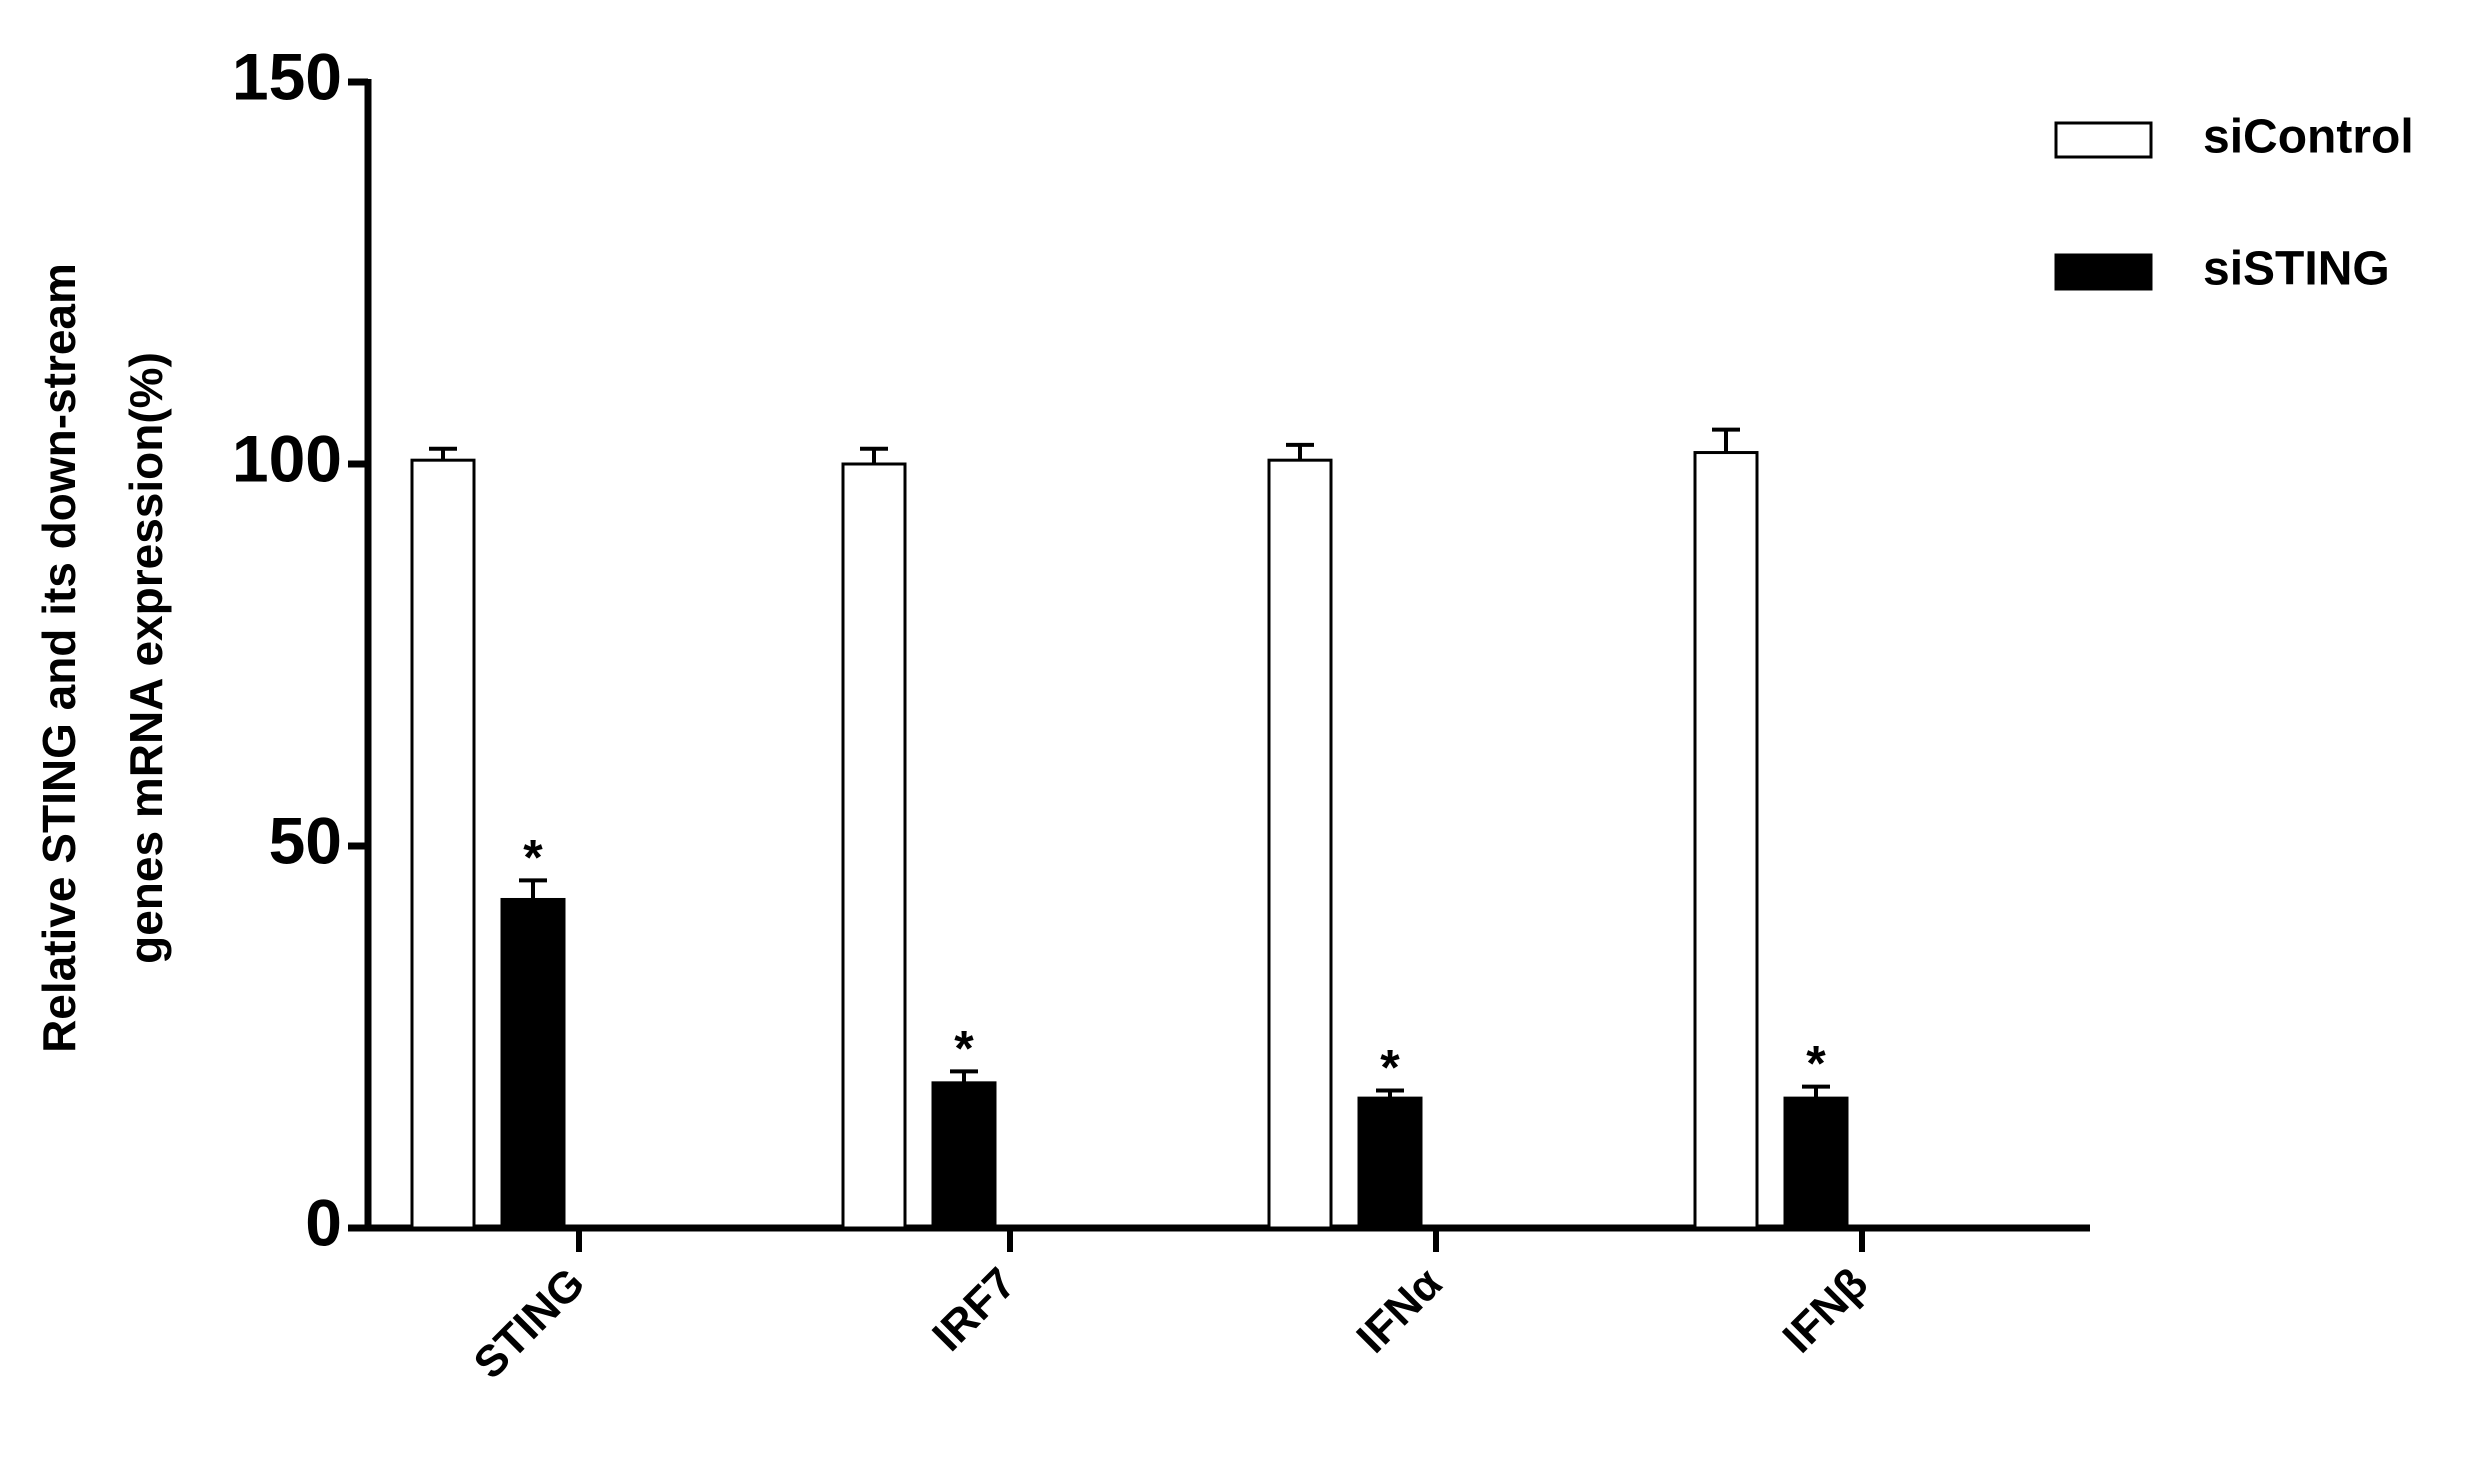 This screenshot has width=2486, height=1470. I want to click on x-tick-label: IFNβ, so click(1826, 1311).